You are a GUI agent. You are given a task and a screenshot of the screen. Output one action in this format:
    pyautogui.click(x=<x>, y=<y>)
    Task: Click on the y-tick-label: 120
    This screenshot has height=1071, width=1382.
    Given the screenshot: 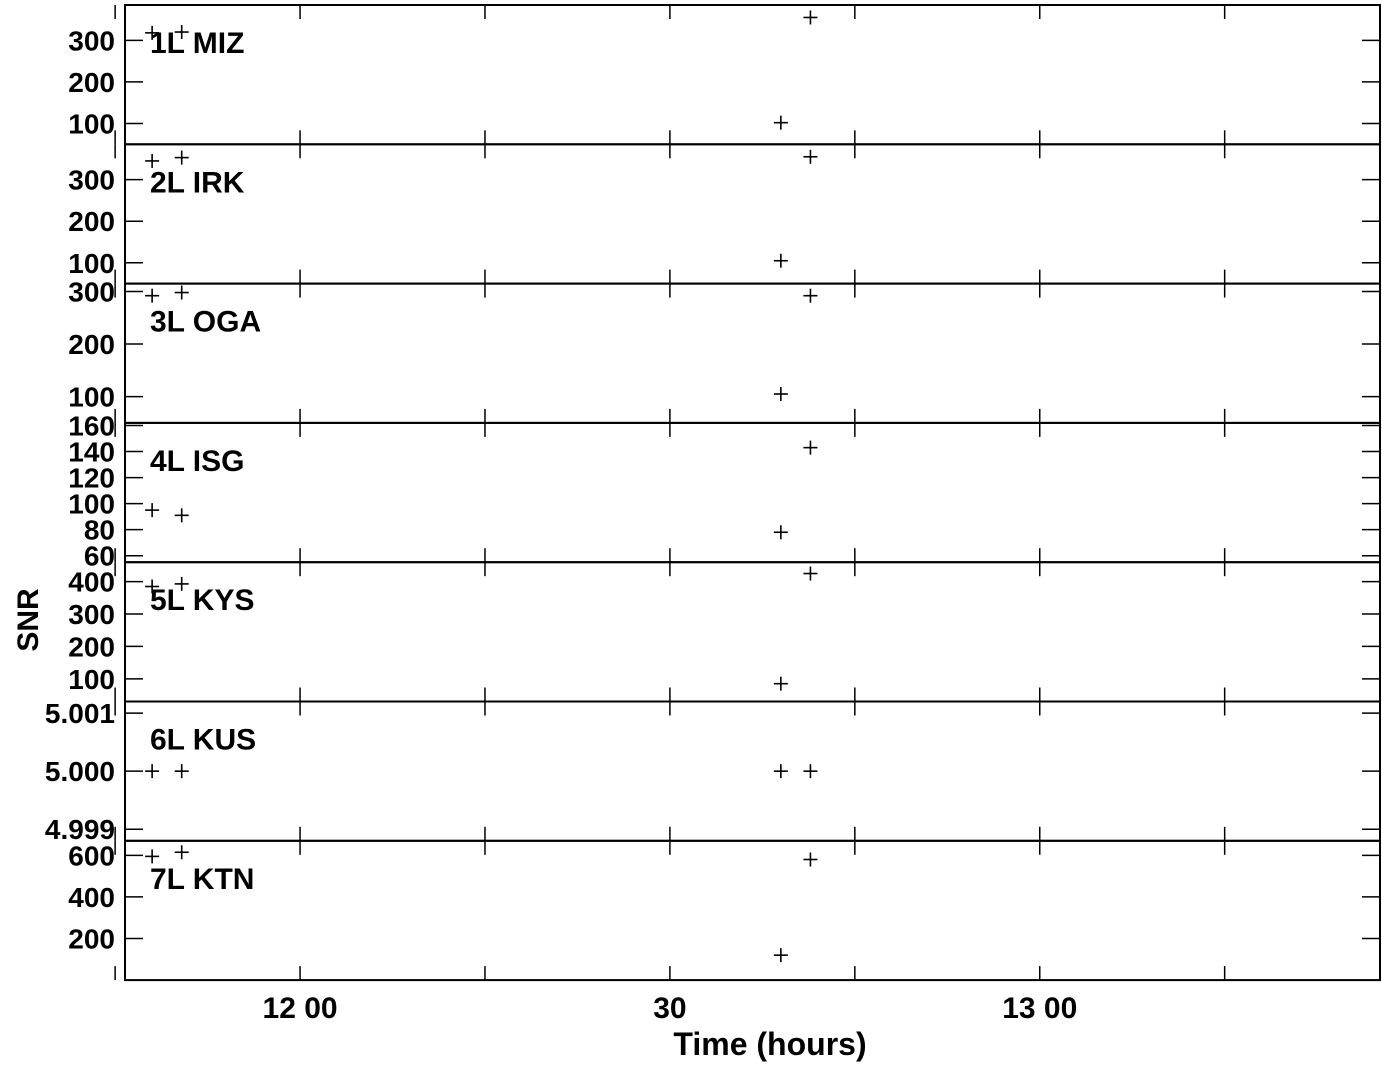 What is the action you would take?
    pyautogui.click(x=91, y=478)
    